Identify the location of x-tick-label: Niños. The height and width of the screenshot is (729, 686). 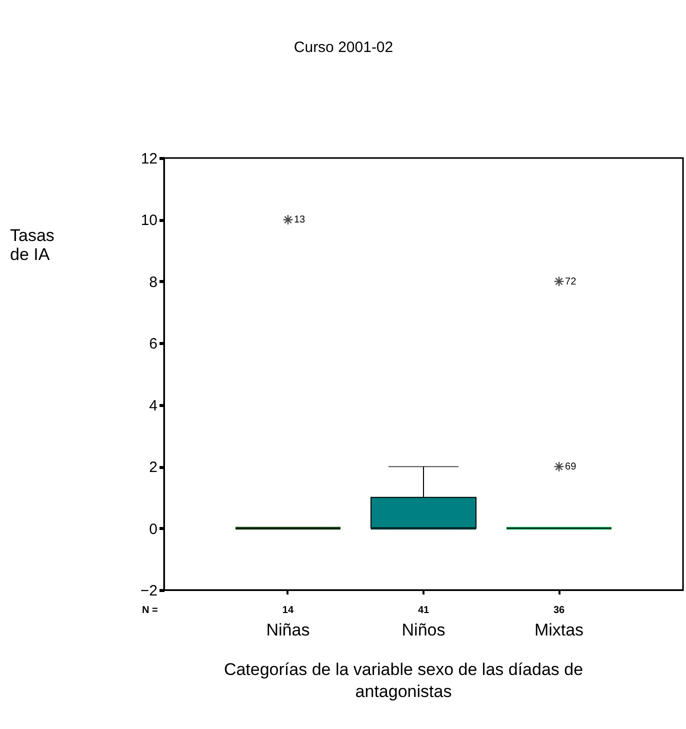
(424, 630).